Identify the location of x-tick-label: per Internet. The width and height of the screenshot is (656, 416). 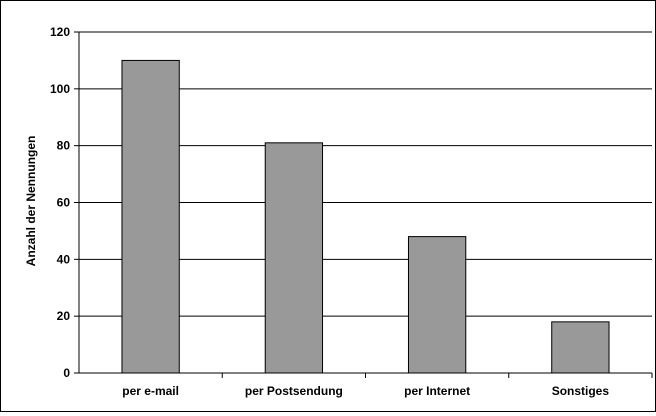
(437, 391).